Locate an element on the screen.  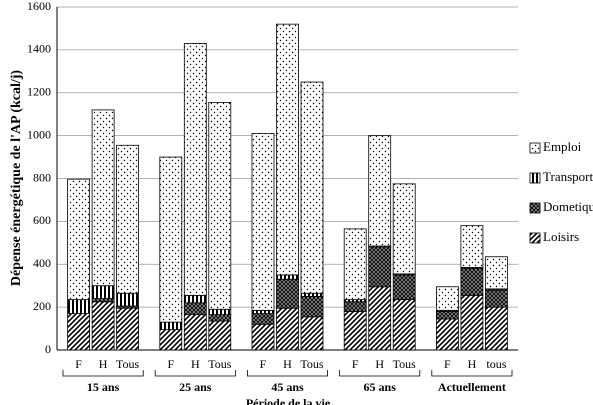
legend-label: Loisirs is located at coordinates (561, 236).